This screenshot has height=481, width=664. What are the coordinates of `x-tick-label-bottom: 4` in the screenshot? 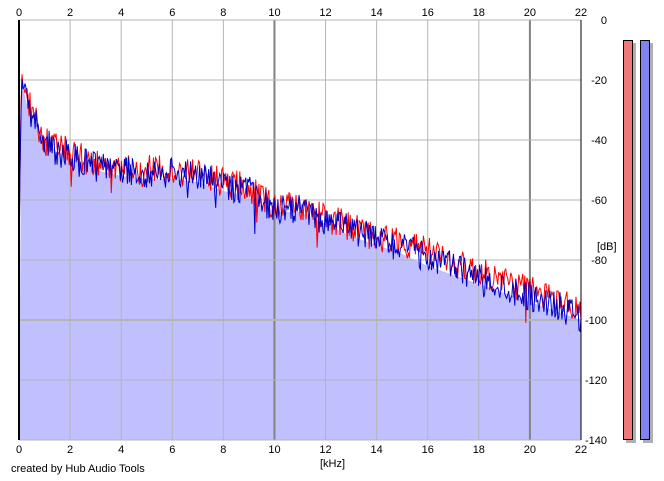 It's located at (121, 450).